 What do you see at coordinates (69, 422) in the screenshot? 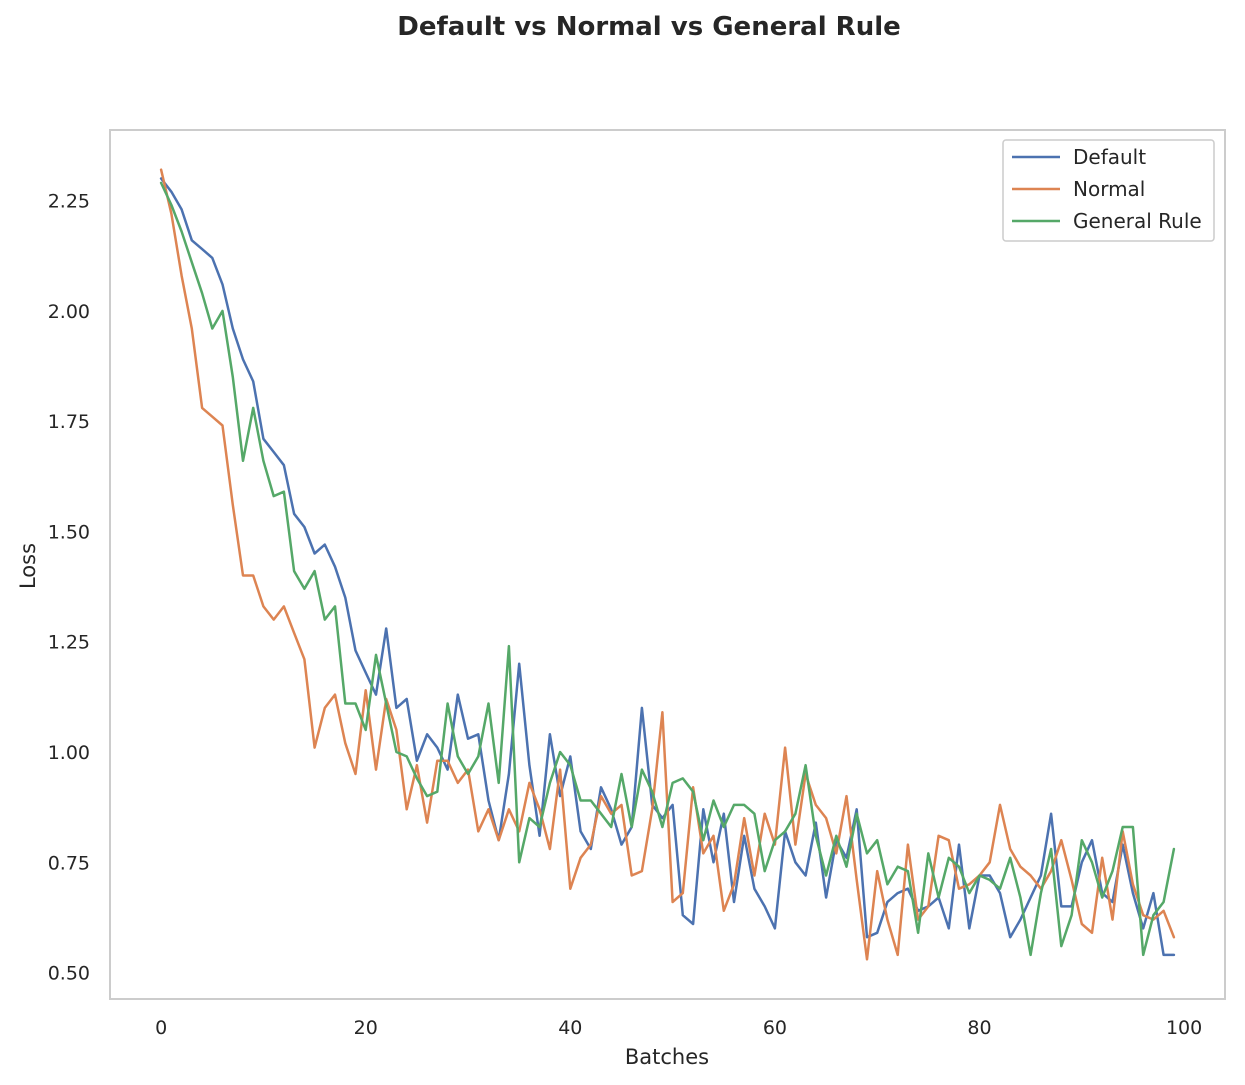
I see `y-tick-label: 1.75` at bounding box center [69, 422].